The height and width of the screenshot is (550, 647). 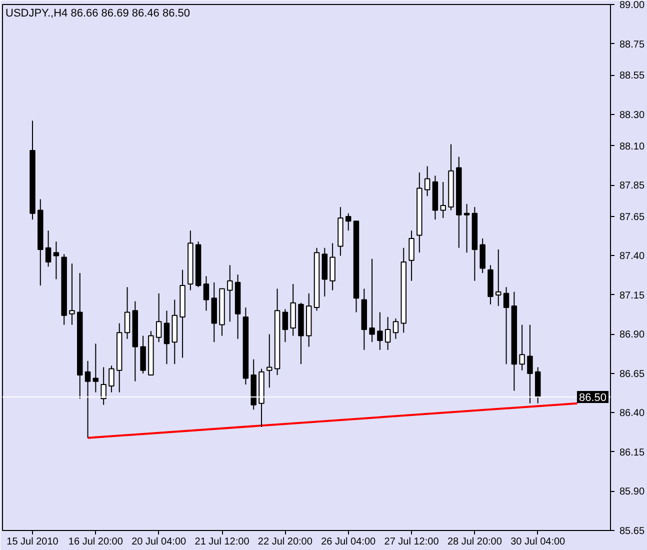 What do you see at coordinates (159, 542) in the screenshot?
I see `x-tick-label: 20 Jul 04:00` at bounding box center [159, 542].